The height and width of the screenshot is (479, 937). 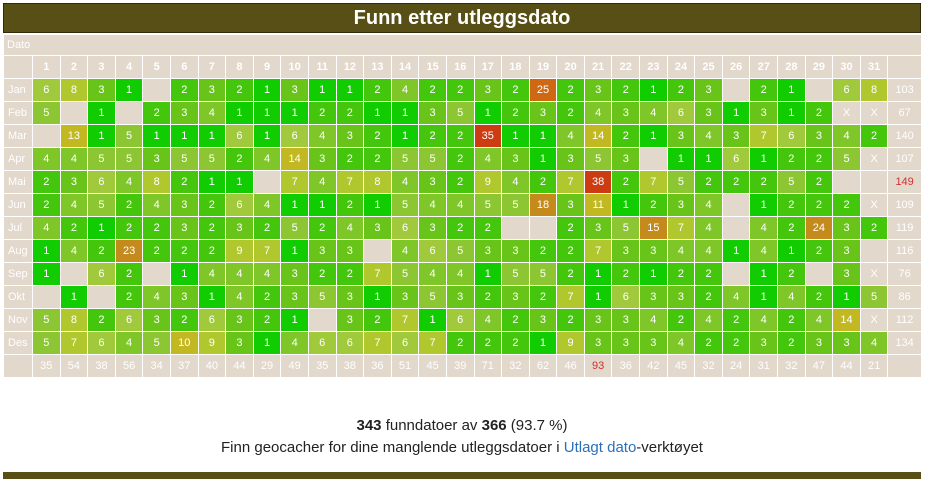 What do you see at coordinates (598, 182) in the screenshot?
I see `day-cell: 38` at bounding box center [598, 182].